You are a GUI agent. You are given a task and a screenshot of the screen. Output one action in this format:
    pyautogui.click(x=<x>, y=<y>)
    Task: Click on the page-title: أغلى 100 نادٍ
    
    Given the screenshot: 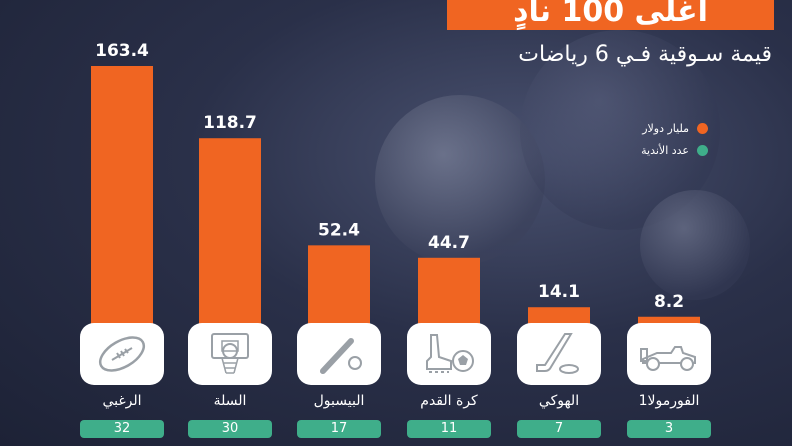 What is the action you would take?
    pyautogui.click(x=610, y=15)
    